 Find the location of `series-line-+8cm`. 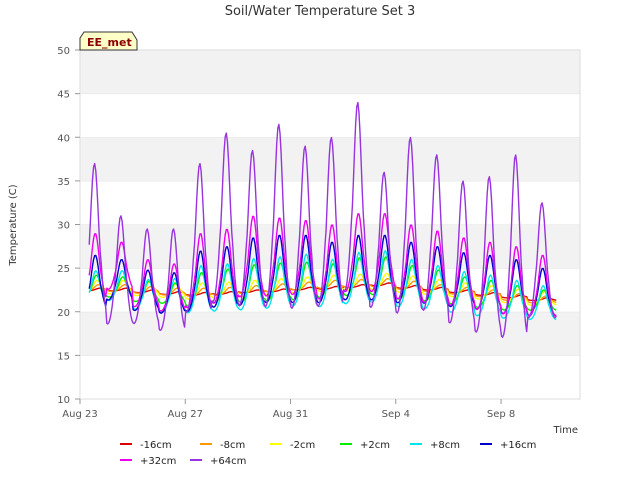

series-line-+8cm is located at coordinates (322, 285).